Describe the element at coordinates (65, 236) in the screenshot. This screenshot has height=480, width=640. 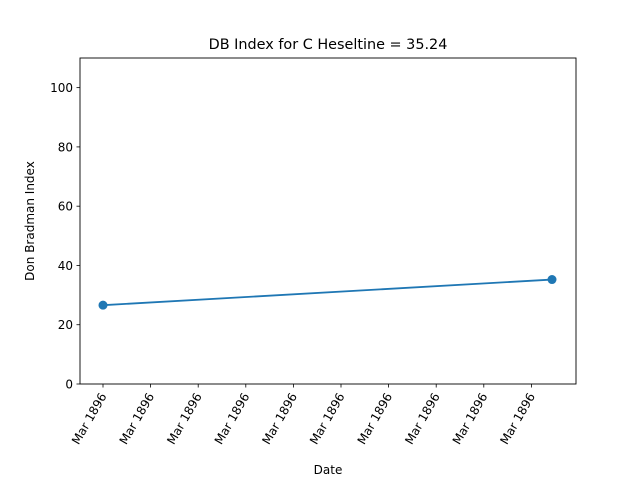
I see `y-axis: 0 20 40 60 80 100` at that location.